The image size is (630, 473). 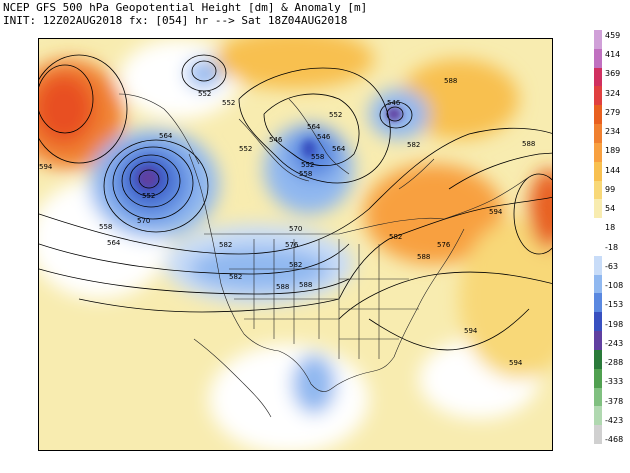 What do you see at coordinates (610, 209) in the screenshot?
I see `color-scale-label: 54` at bounding box center [610, 209].